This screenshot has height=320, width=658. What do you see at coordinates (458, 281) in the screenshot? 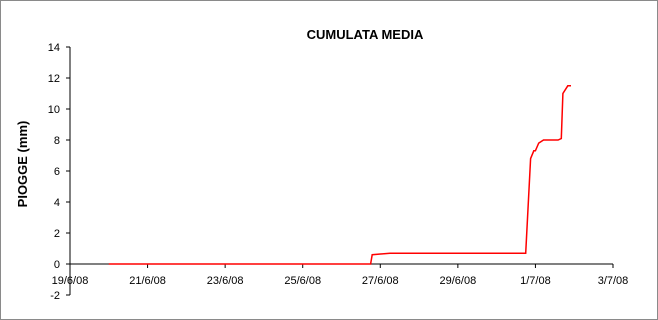
I see `x-tick-label: 29/6/08` at bounding box center [458, 281].